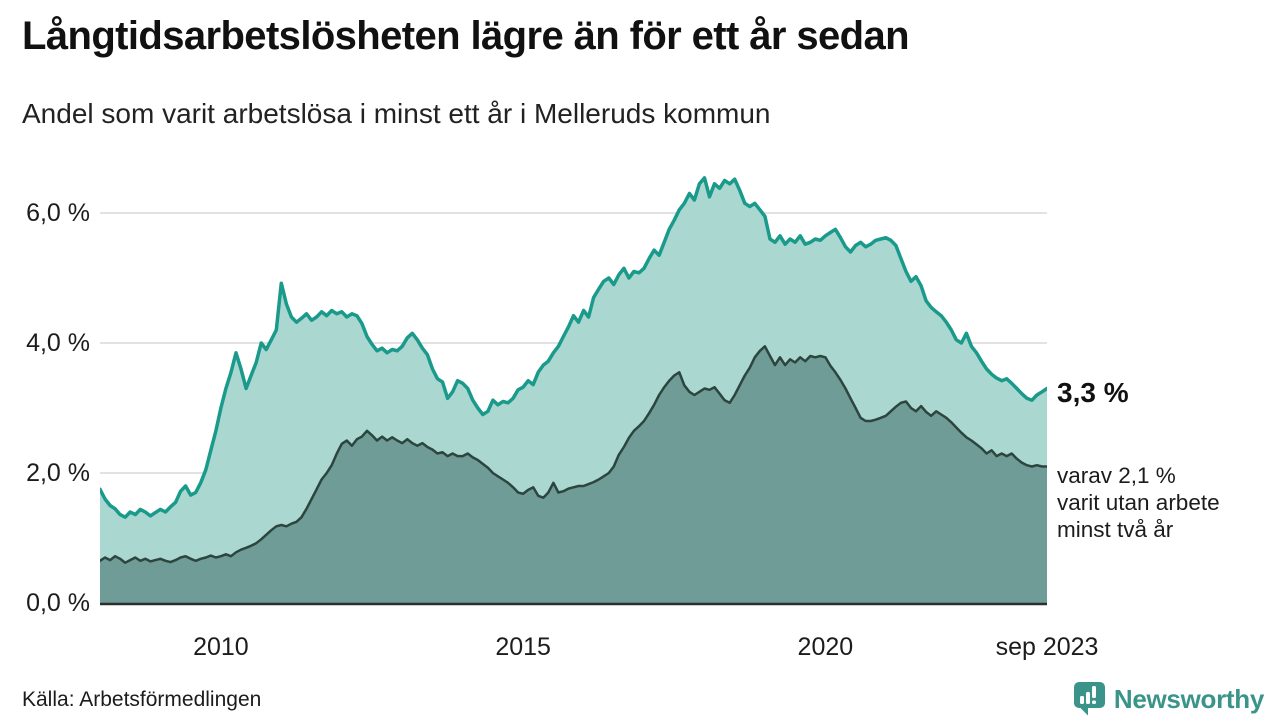 The width and height of the screenshot is (1280, 720). What do you see at coordinates (1116, 475) in the screenshot?
I see `detail-line-1: varav 2,1 %` at bounding box center [1116, 475].